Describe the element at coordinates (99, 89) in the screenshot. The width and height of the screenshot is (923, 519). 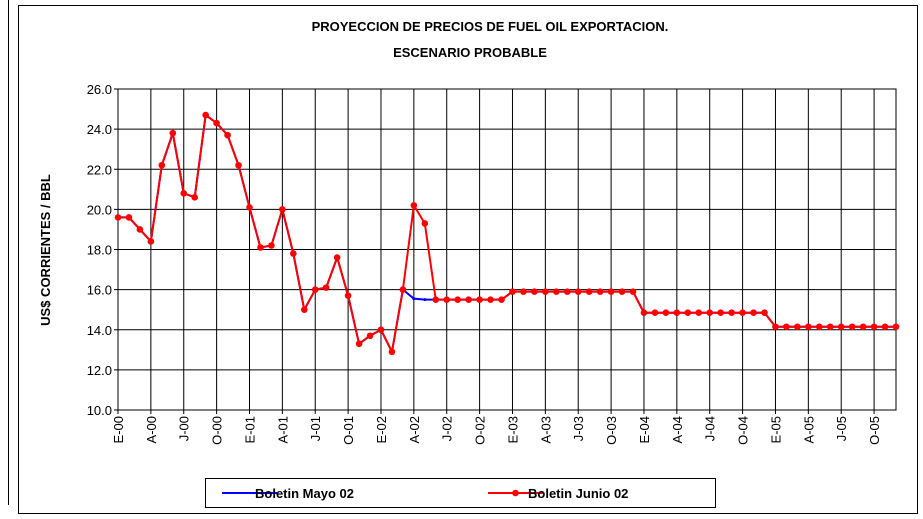
I see `y-tick-label: 26.0` at that location.